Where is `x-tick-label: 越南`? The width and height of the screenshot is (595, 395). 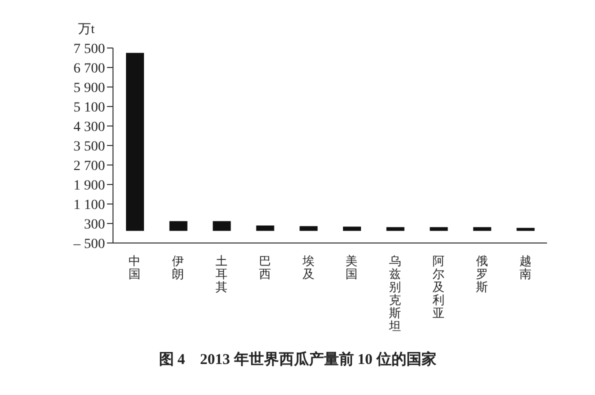
x-tick-label: 越南 is located at coordinates (525, 267).